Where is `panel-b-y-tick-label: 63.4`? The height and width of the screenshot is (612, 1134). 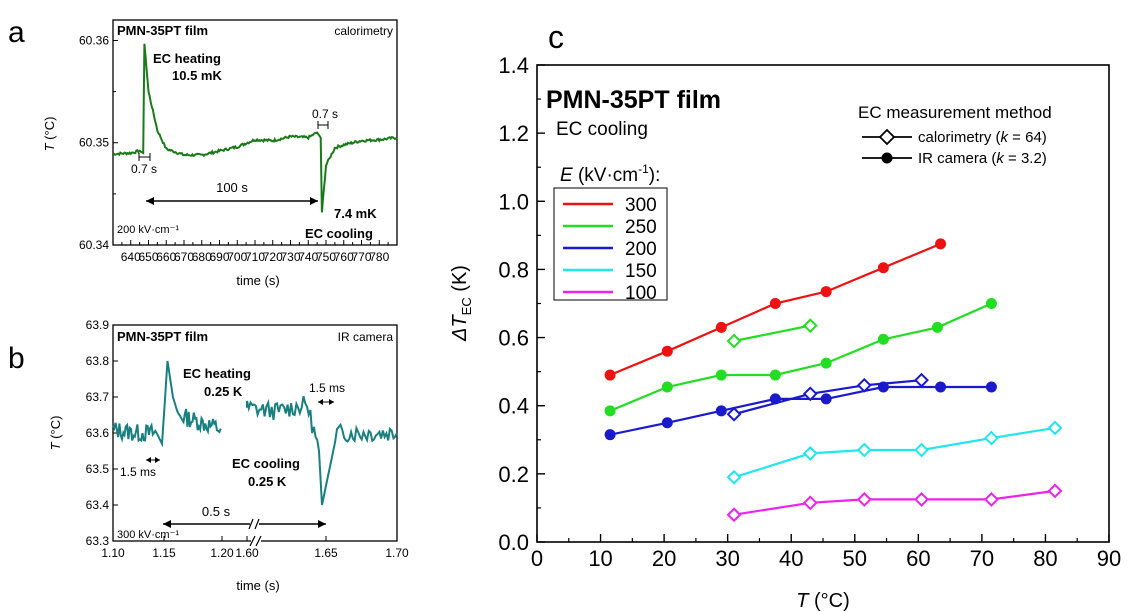
panel-b-y-tick-label: 63.4 is located at coordinates (98, 505).